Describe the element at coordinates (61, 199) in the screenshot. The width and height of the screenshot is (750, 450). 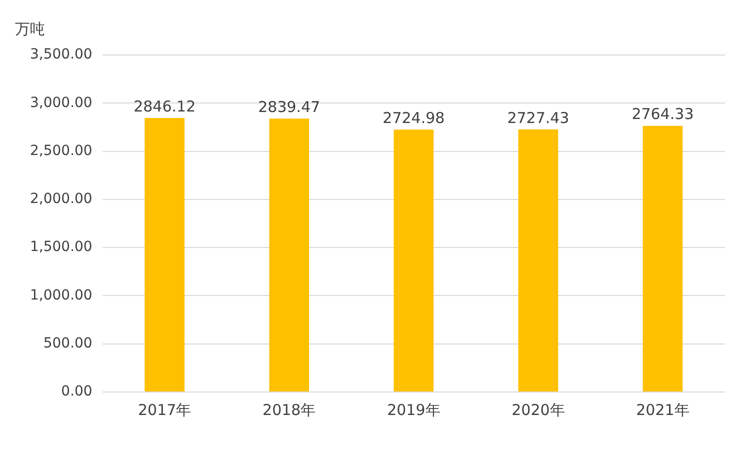
I see `y-tick-label: 2,000.00` at that location.